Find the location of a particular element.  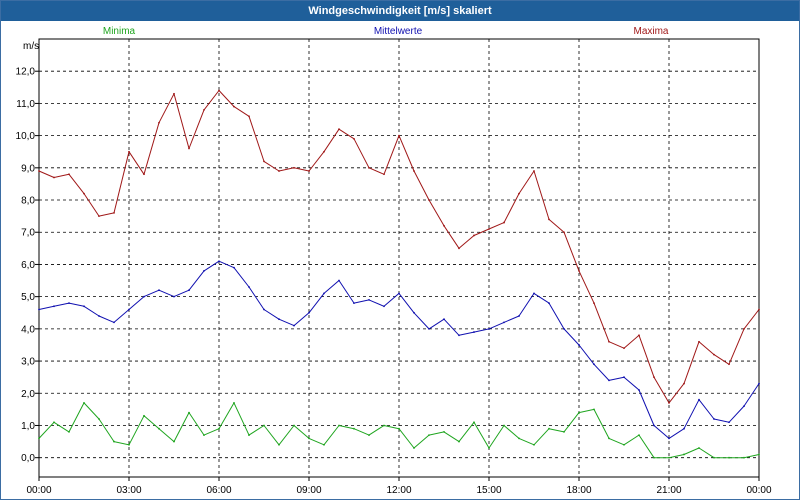

y-tick-label: 6,0 is located at coordinates (28, 265).